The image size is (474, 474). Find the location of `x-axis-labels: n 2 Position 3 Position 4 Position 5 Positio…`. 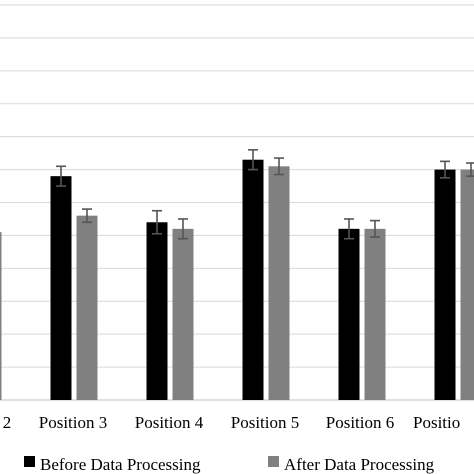

x-axis-labels: n 2 Position 3 Position 4 Position 5 Positio… is located at coordinates (230, 422).